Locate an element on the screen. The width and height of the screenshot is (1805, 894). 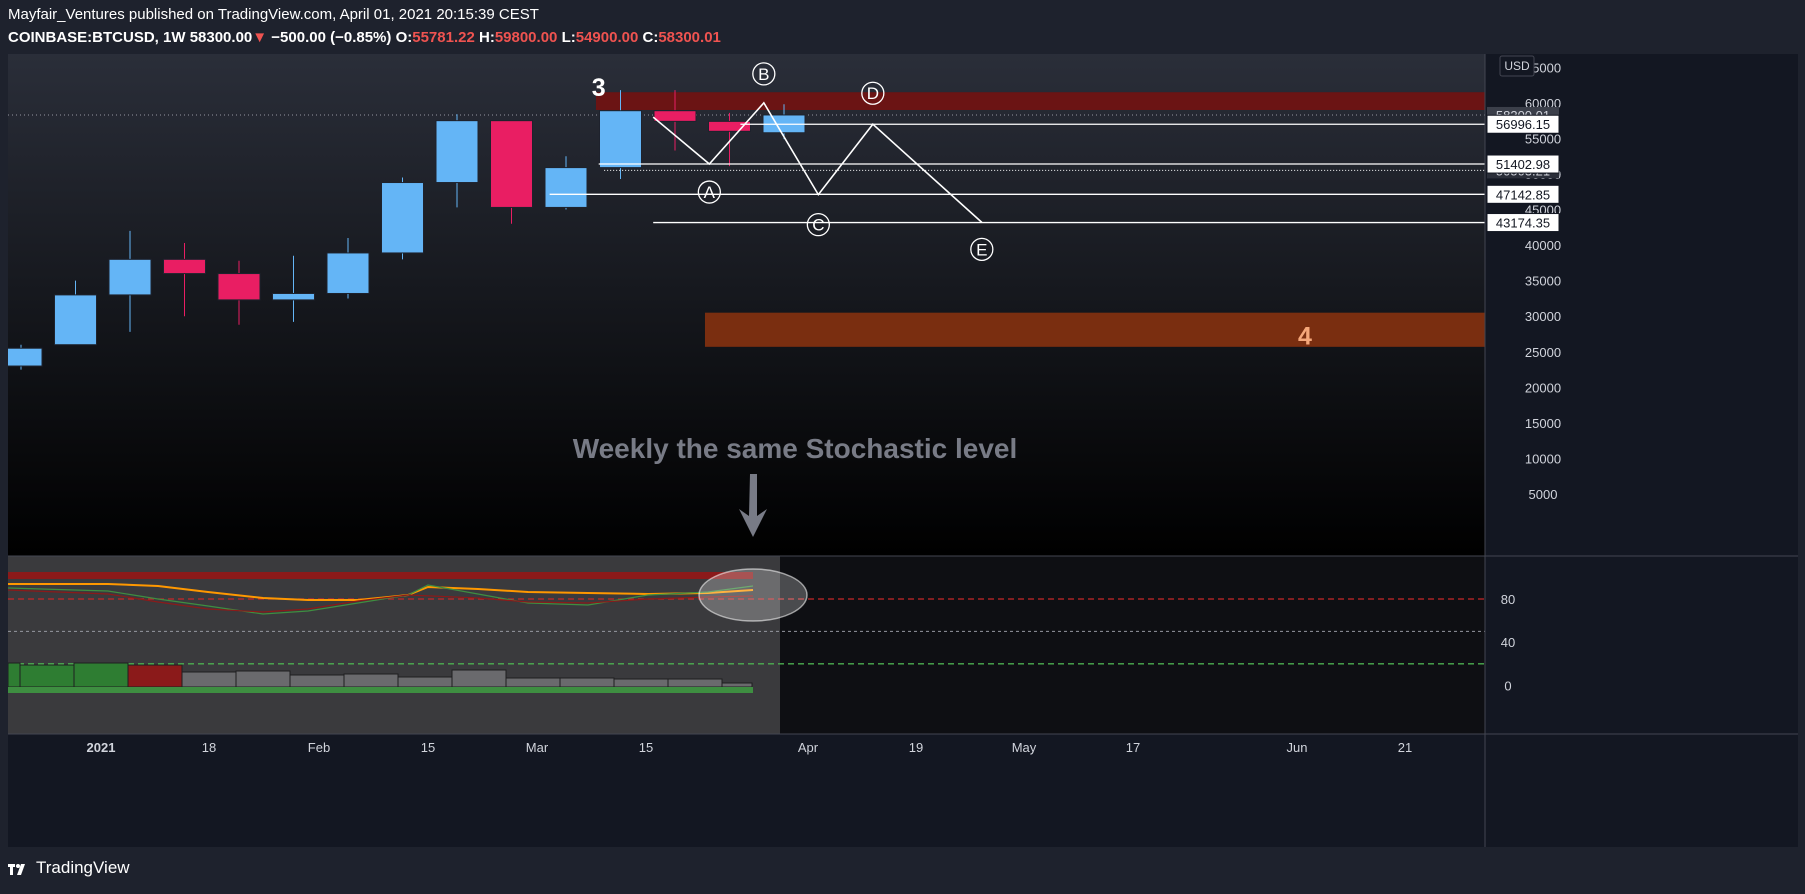
price-tick-label: 15000 is located at coordinates (1543, 423).